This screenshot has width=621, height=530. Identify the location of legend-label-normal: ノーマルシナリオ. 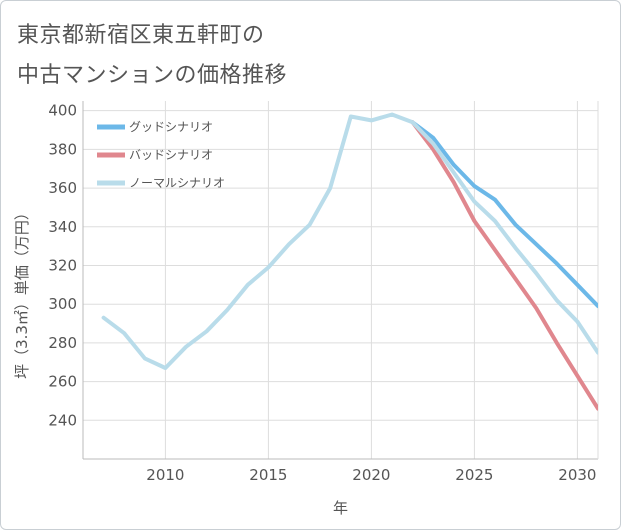
(177, 183).